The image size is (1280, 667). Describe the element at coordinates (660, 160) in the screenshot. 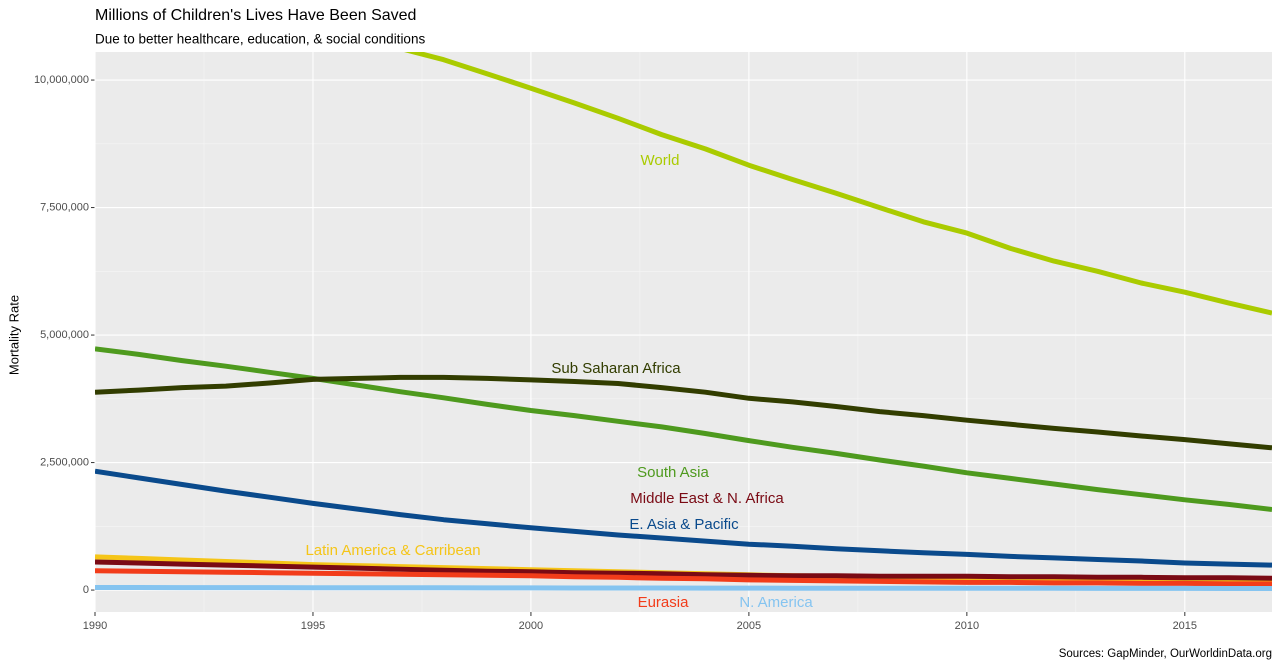

I see `series-label: World` at that location.